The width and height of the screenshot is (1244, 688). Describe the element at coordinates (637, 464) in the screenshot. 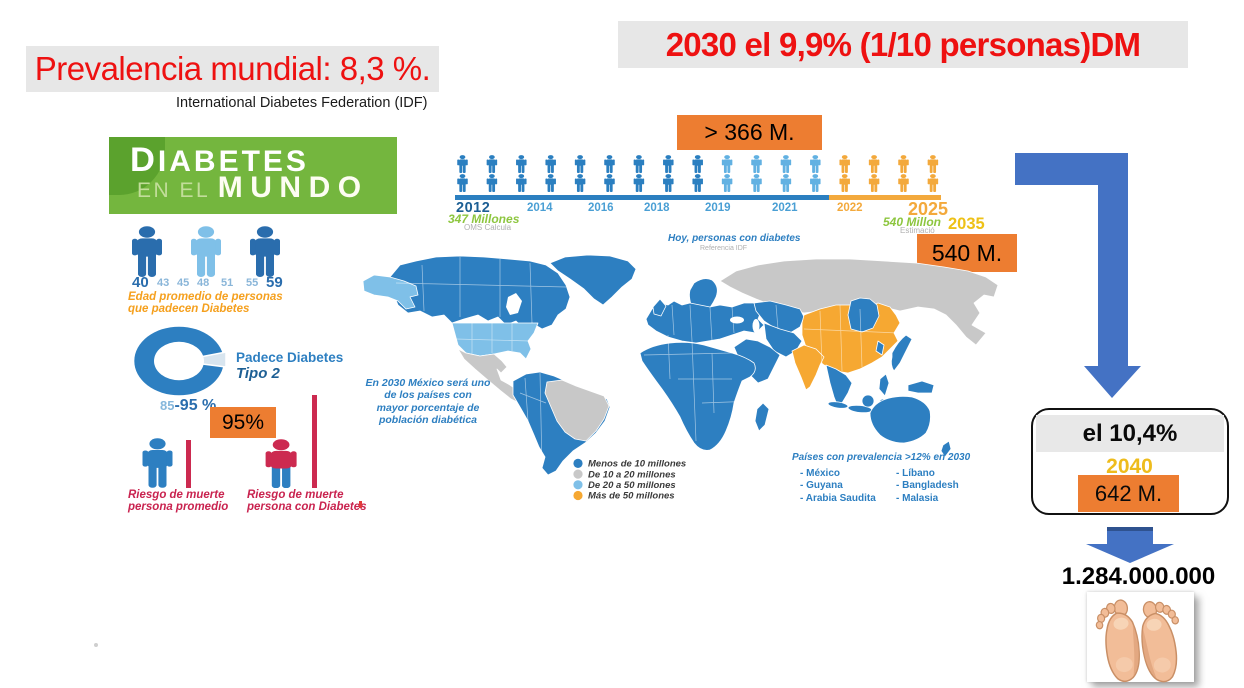

I see `svg-text: Menos de 10 millones` at that location.